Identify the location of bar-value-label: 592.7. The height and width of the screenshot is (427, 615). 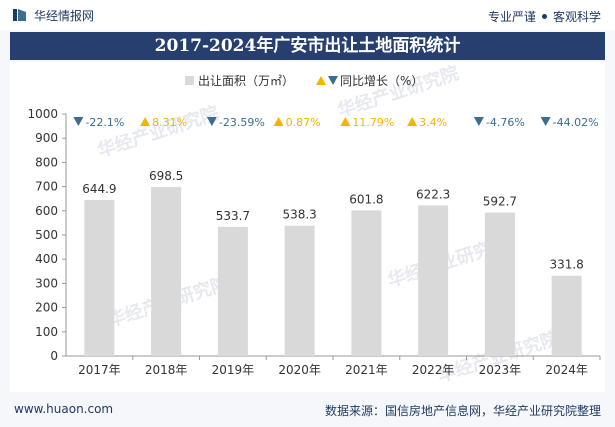
(500, 202).